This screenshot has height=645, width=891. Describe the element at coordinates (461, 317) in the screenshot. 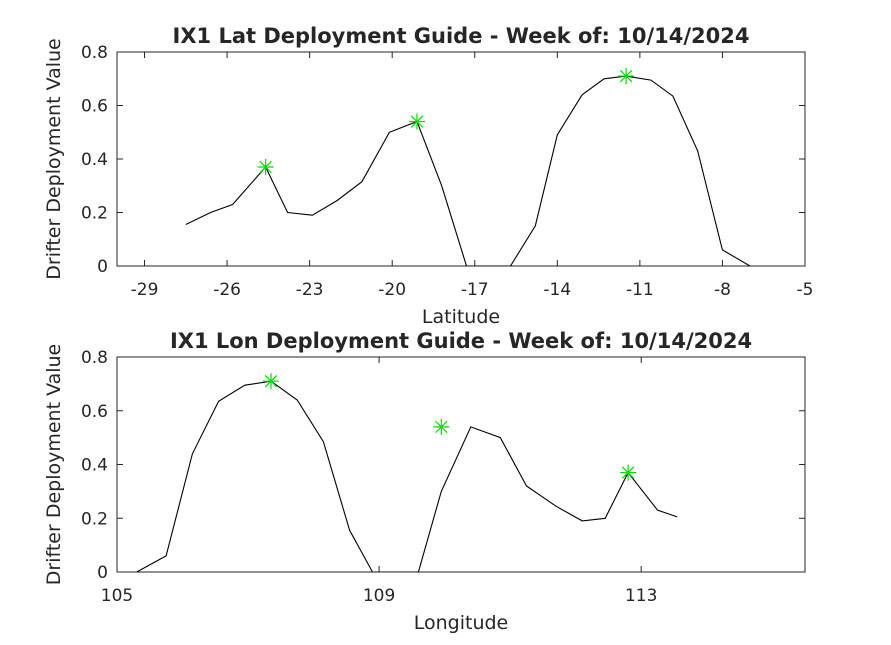

I see `x-axis-label: Latitude` at that location.